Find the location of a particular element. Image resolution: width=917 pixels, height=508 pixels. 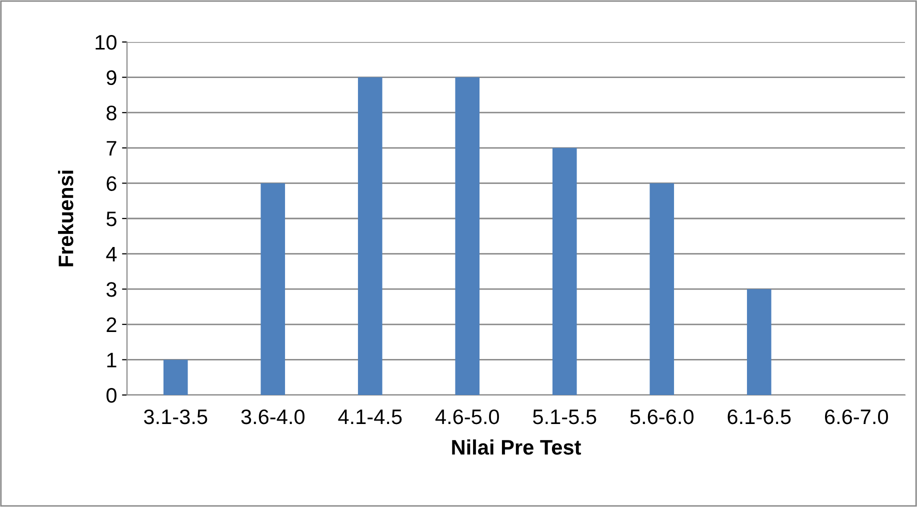

y-tick-label: 3 is located at coordinates (111, 289).